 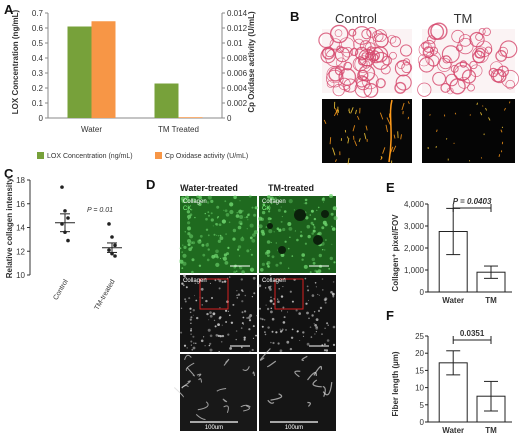 What do you see at coordinates (195, 202) in the screenshot?
I see `label-collagen-water: Collagen` at bounding box center [195, 202].